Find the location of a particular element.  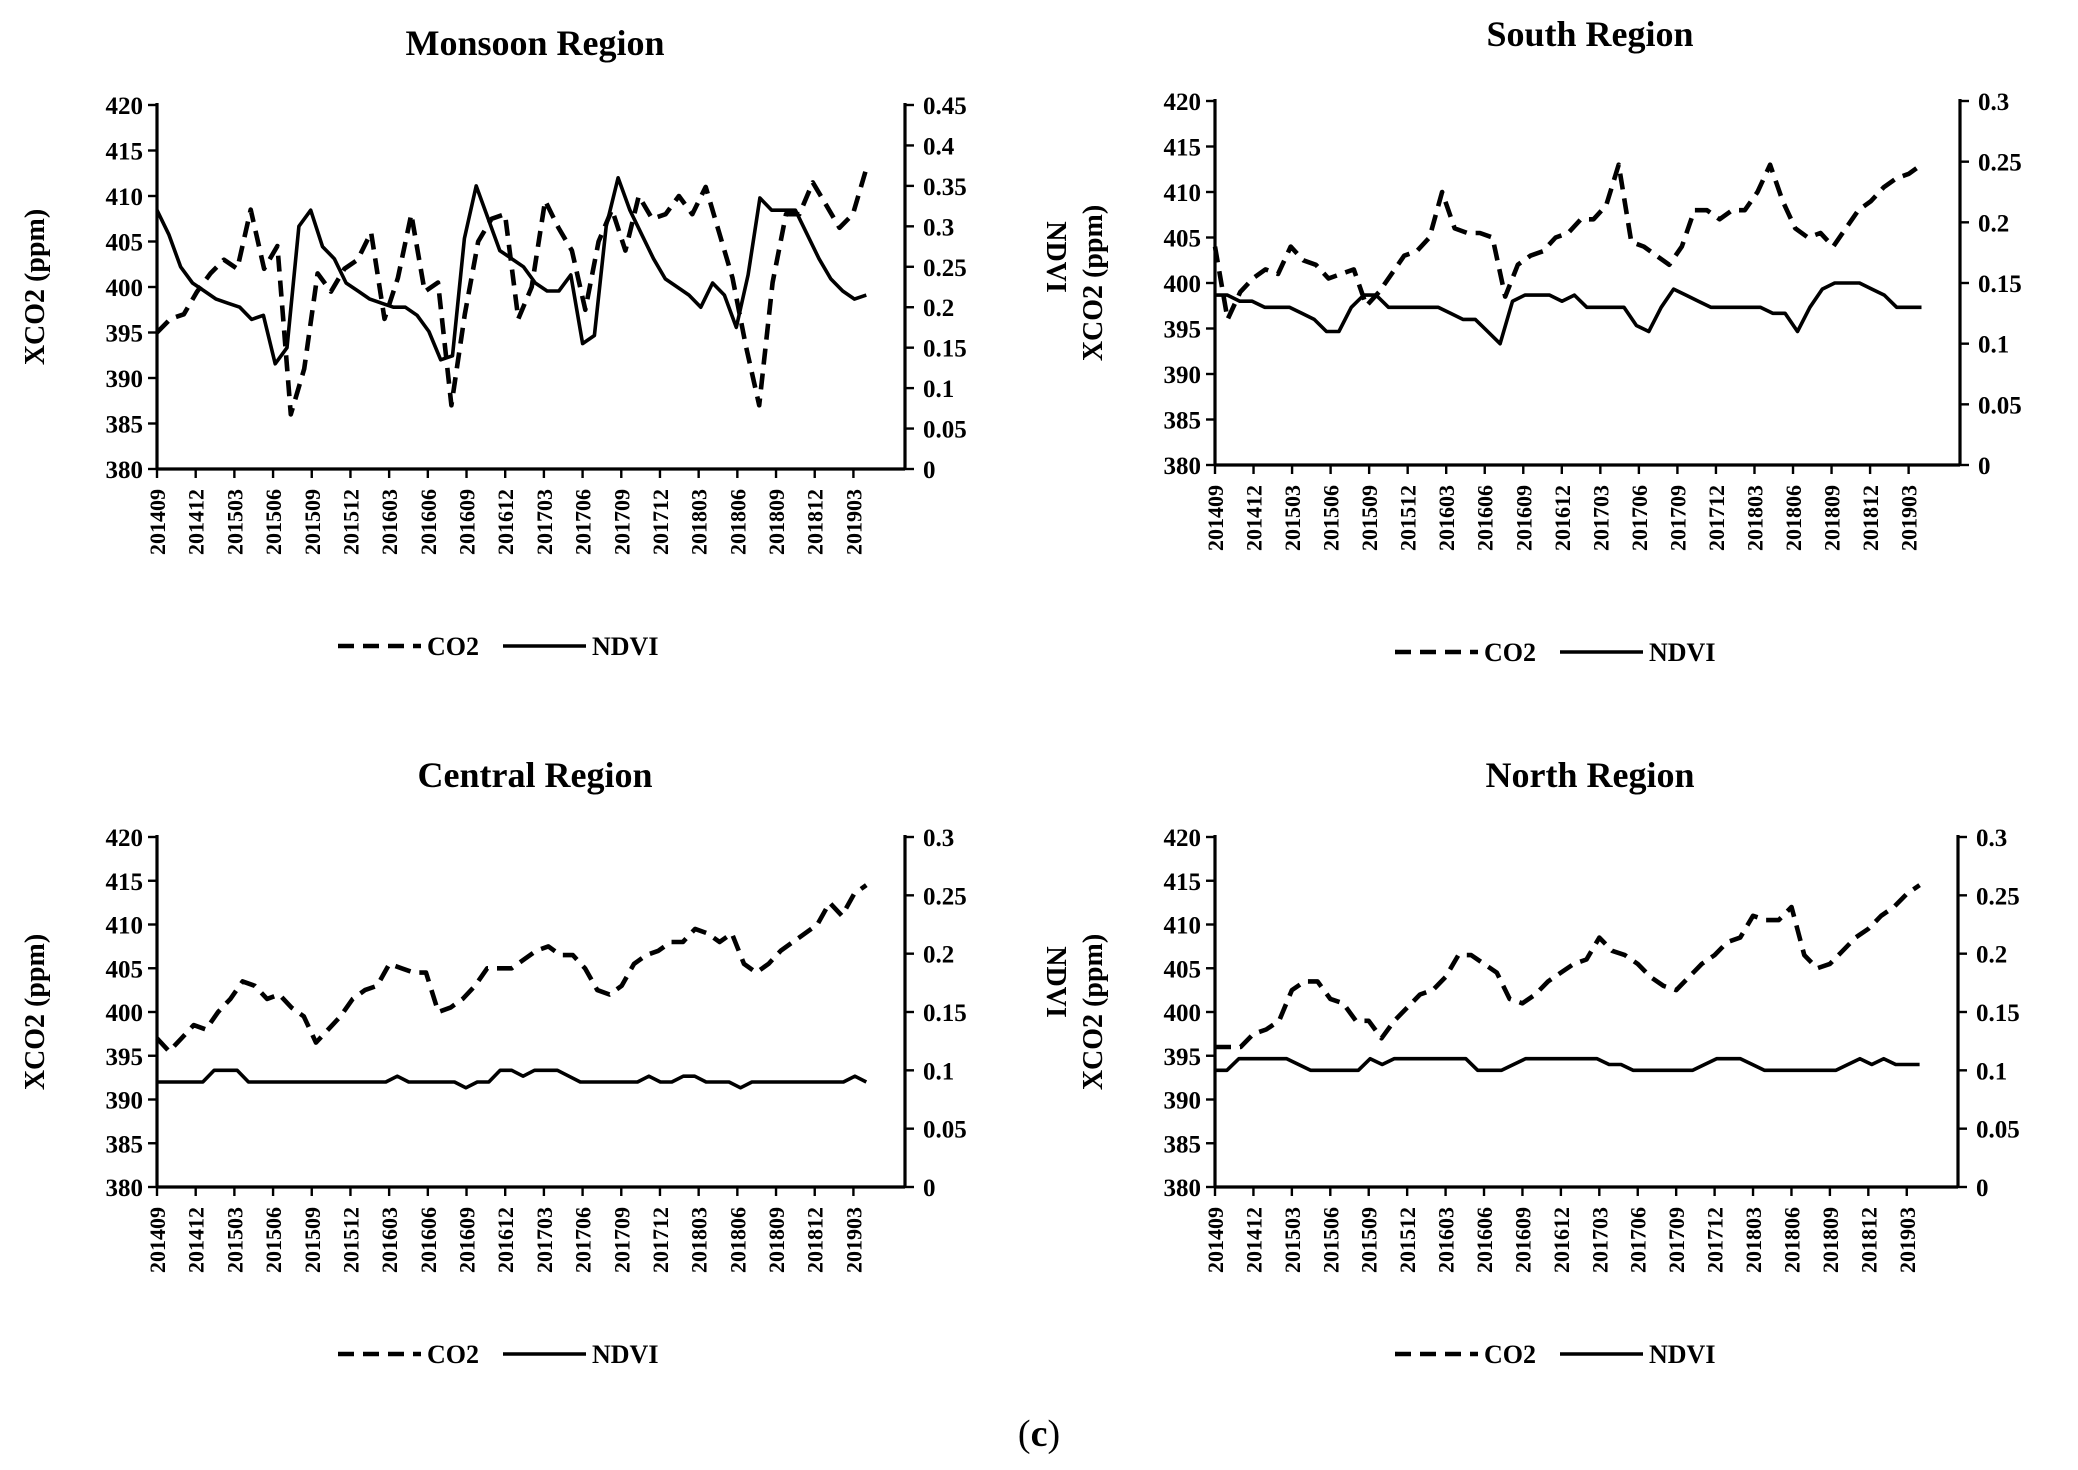

x-tick-label: 201509 is located at coordinates (1369, 1240).